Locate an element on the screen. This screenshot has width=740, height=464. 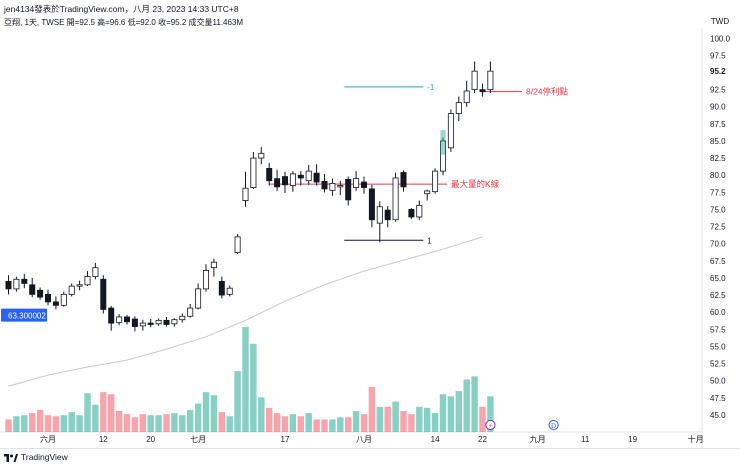
y-tick-label: 47.5 is located at coordinates (718, 398).